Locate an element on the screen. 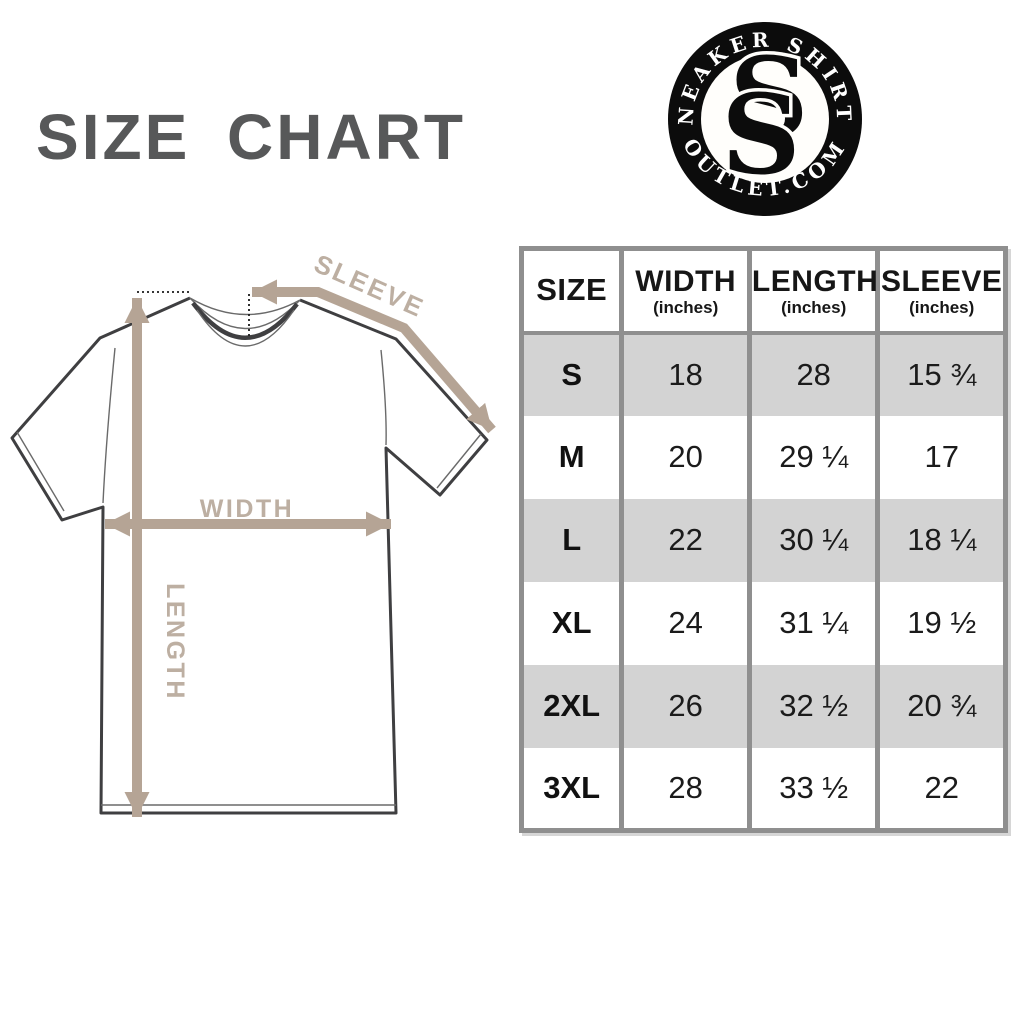  size-row-2xl: 2XL 26 32 ½ 20 ¾ is located at coordinates (763, 706).